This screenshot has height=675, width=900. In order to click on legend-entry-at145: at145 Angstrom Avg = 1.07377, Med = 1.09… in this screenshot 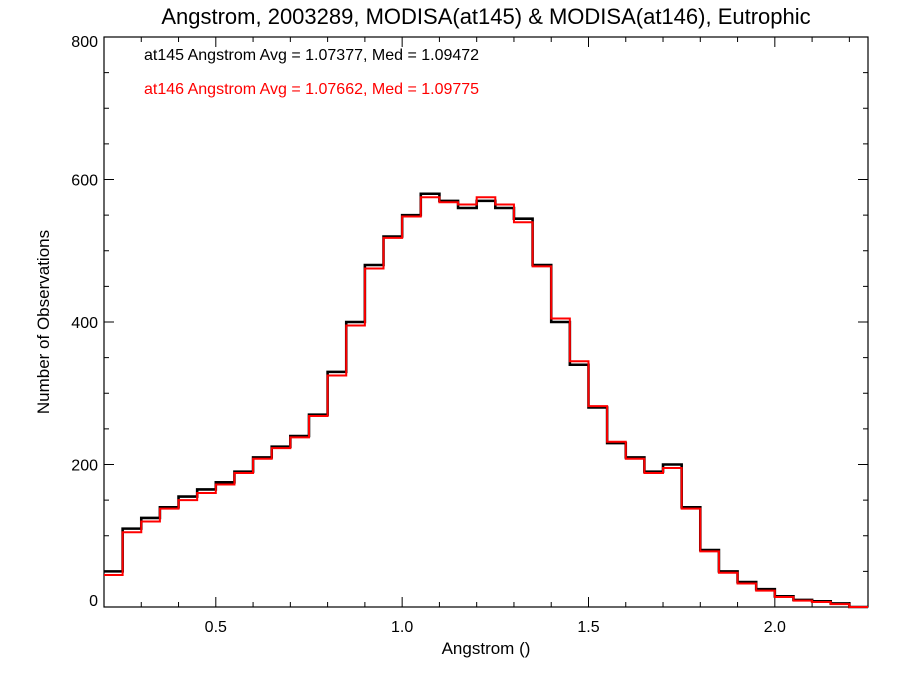, I will do `click(311, 55)`.